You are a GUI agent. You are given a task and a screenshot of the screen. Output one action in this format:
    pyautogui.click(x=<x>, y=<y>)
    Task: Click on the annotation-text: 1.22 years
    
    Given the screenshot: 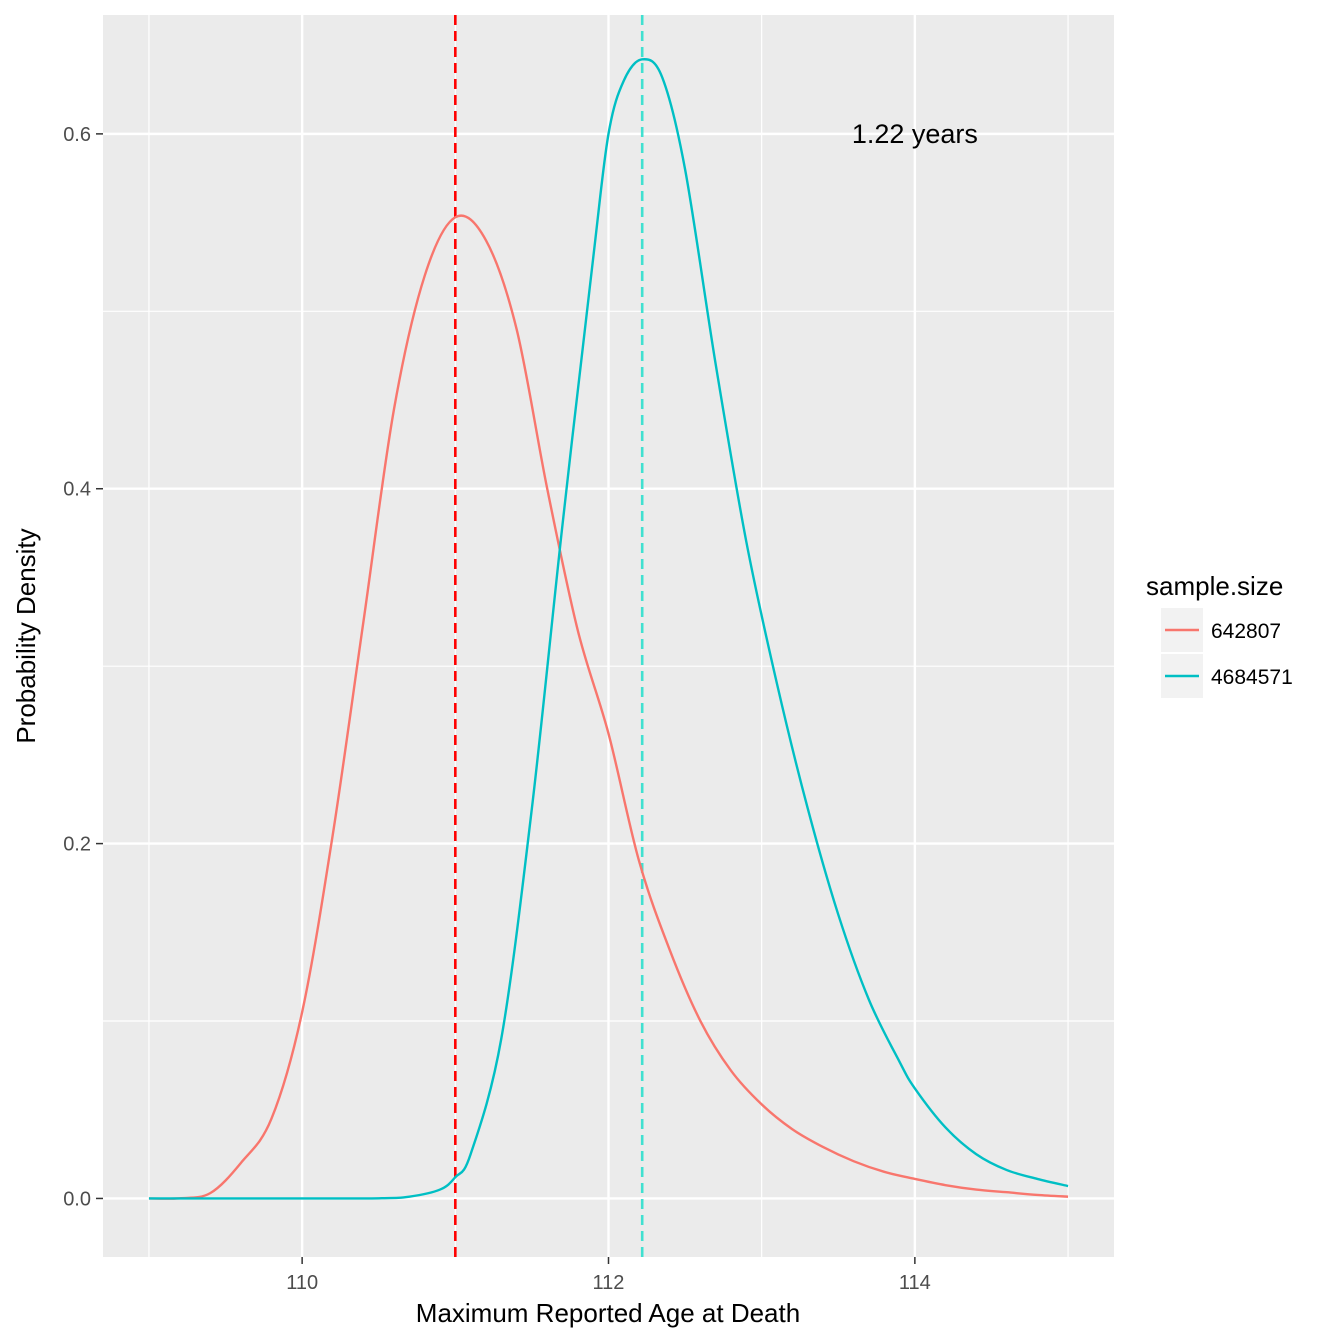 What is the action you would take?
    pyautogui.click(x=915, y=134)
    